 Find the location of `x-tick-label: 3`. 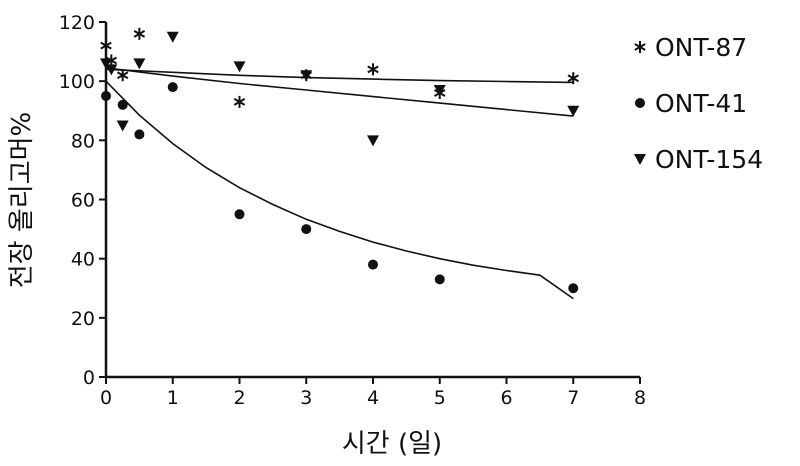

x-tick-label: 3 is located at coordinates (306, 398).